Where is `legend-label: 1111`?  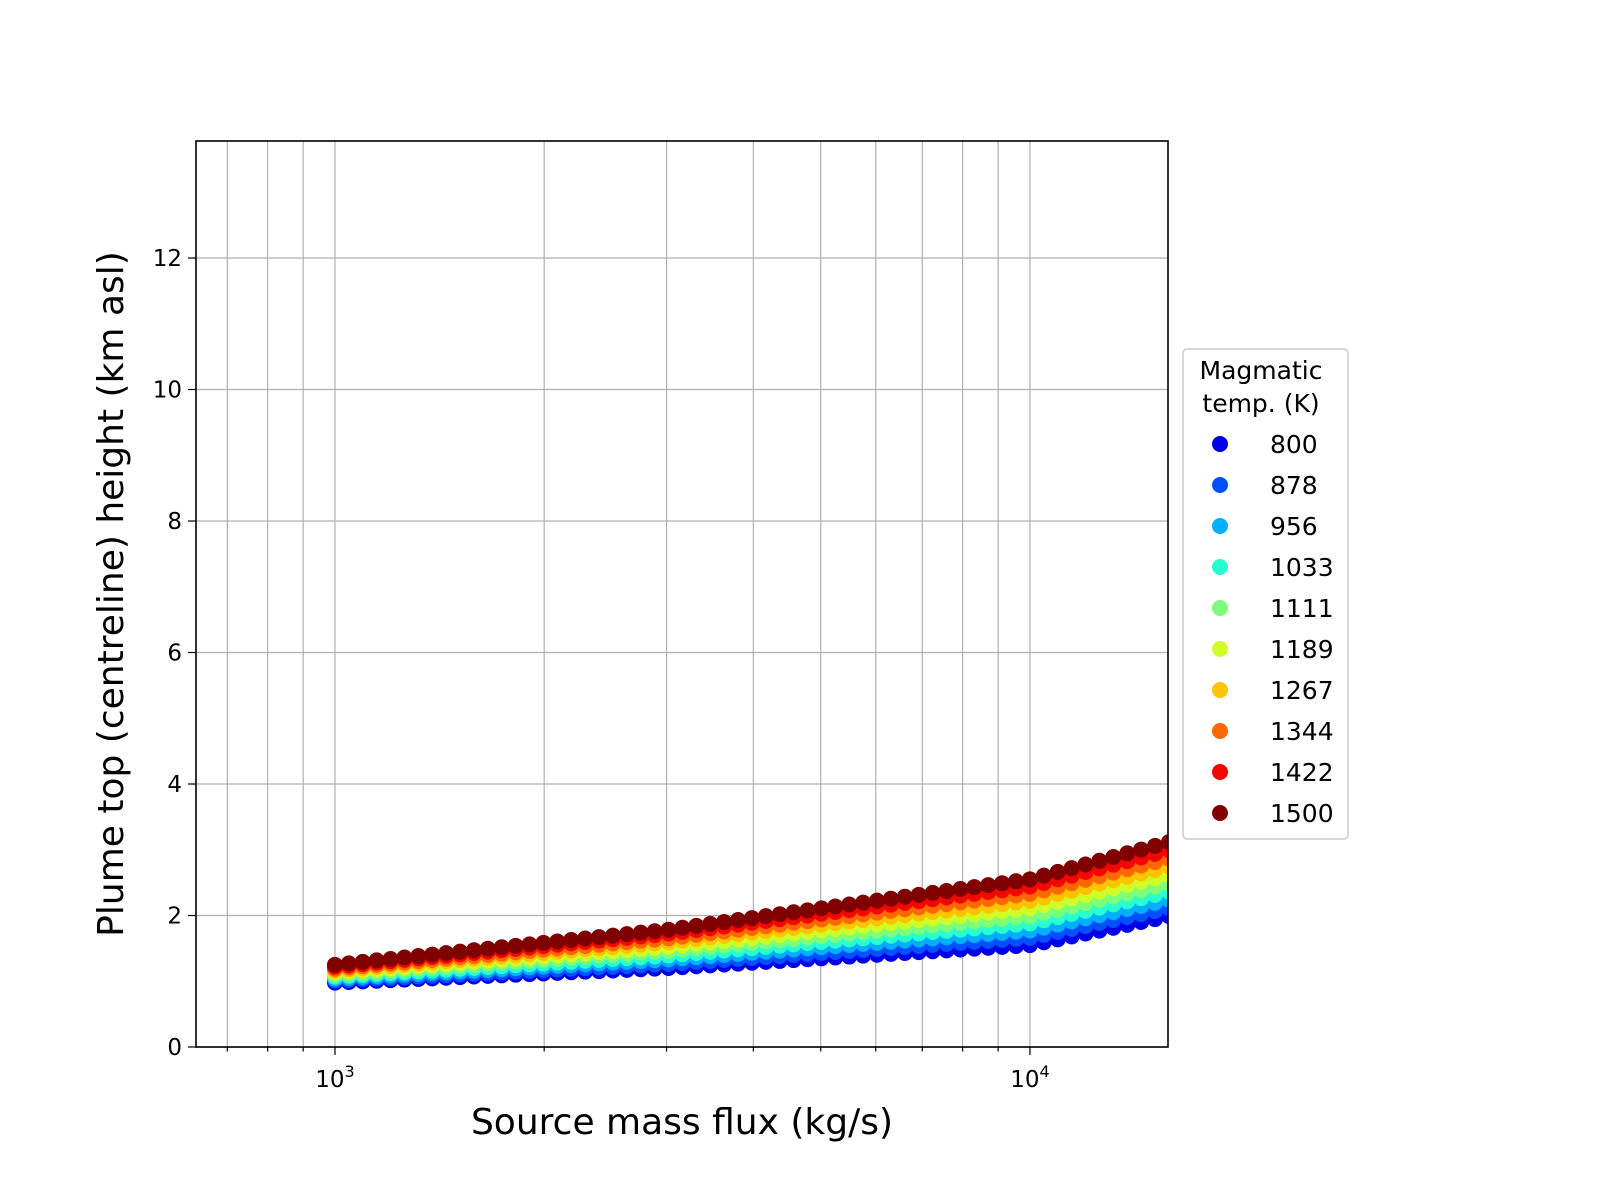 legend-label: 1111 is located at coordinates (1302, 608).